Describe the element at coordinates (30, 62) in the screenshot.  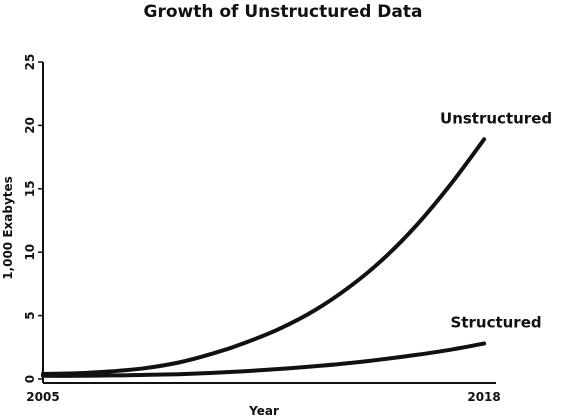
I see `y-tick-label: 25` at that location.